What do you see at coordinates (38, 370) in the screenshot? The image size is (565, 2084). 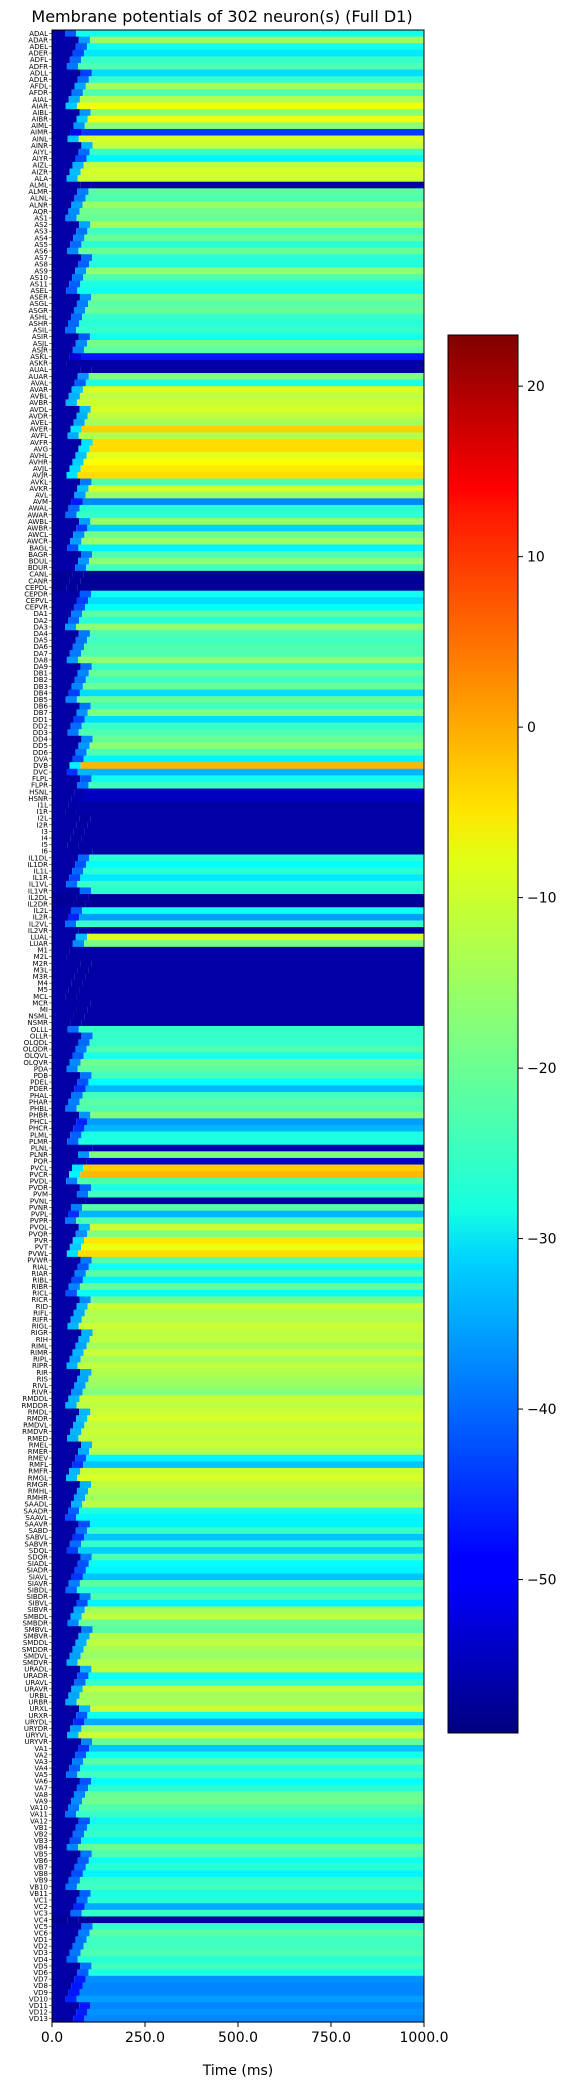 I see `y-tick-label: AUAL` at bounding box center [38, 370].